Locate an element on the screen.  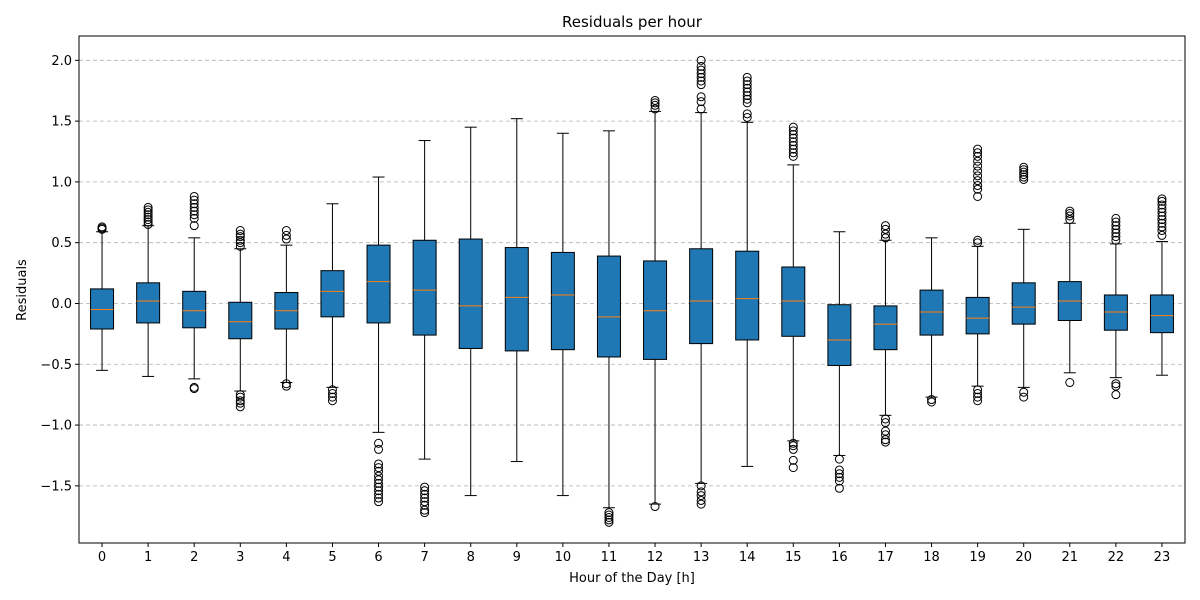
x-tick-label: 20 is located at coordinates (1023, 557).